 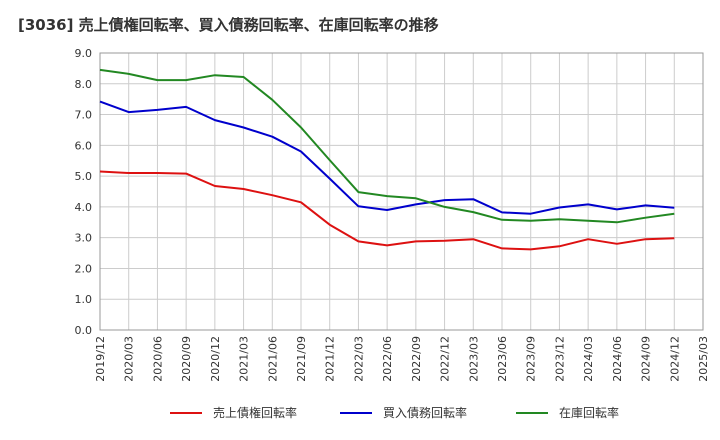 I want to click on x-tick-label: 2021/12, so click(x=330, y=359).